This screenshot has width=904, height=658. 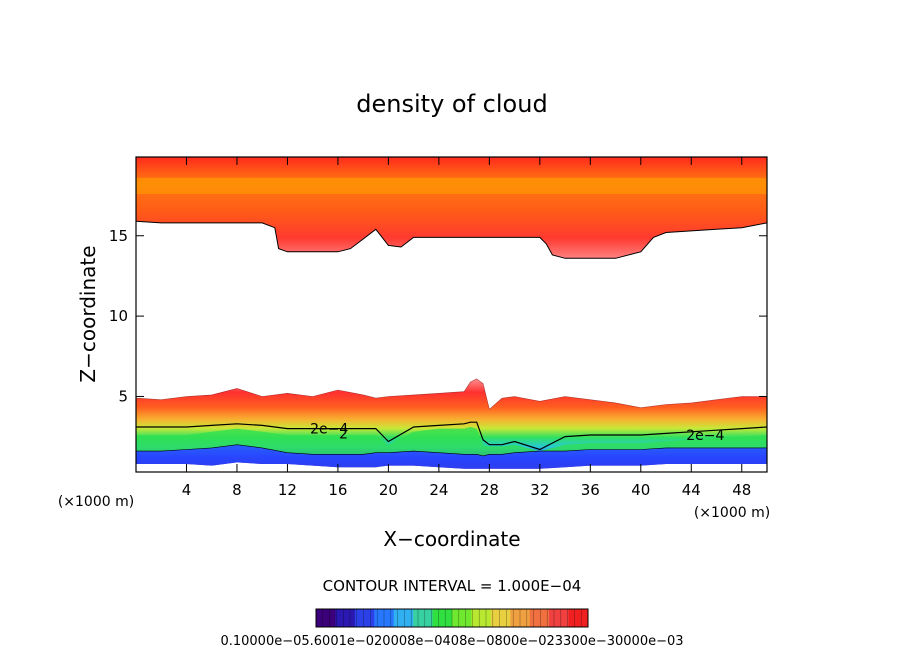 I want to click on y-tick-label: 5, so click(x=123, y=396).